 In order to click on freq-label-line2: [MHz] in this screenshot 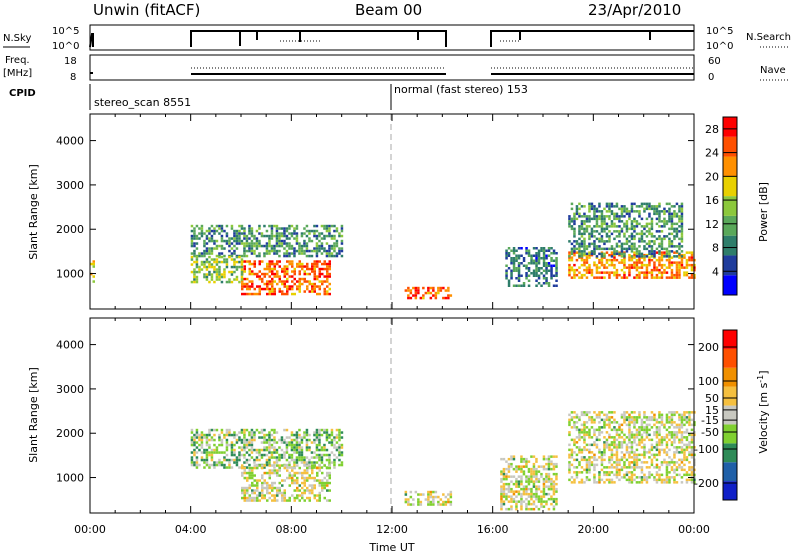, I will do `click(17, 73)`.